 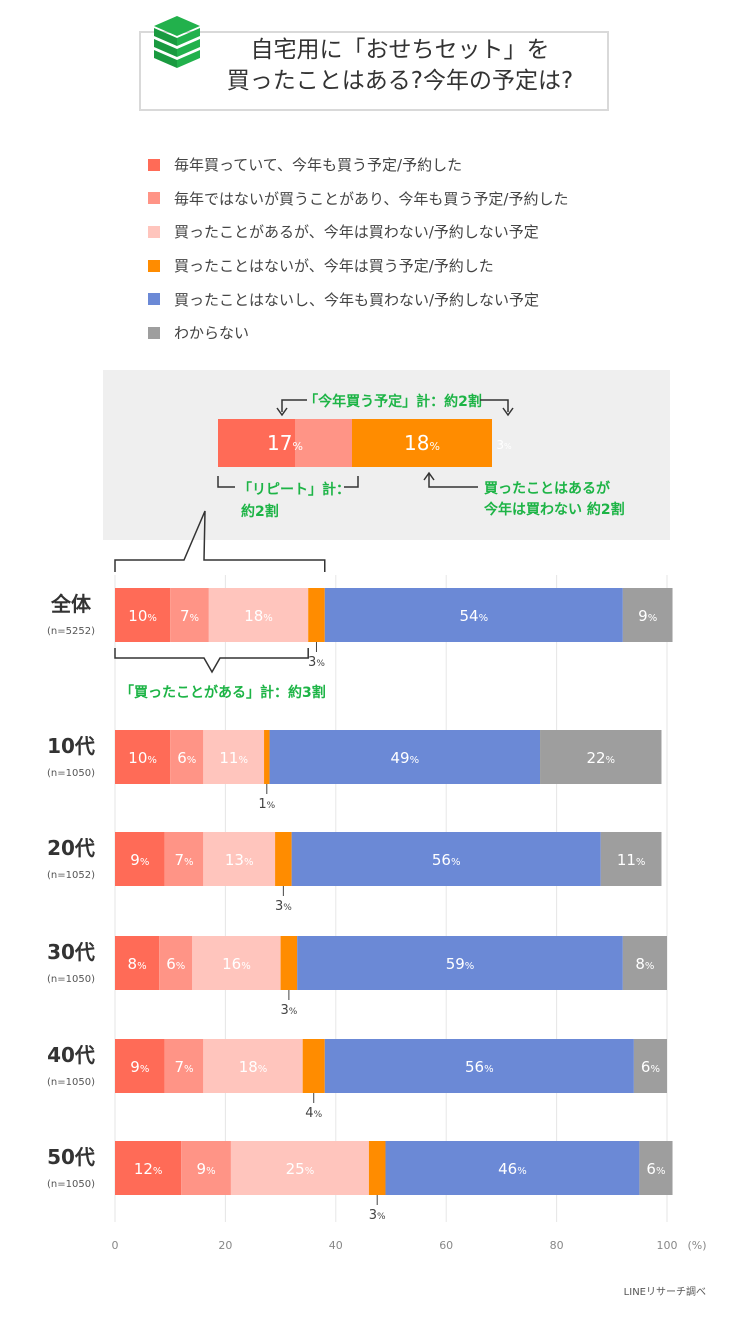 I want to click on data-label: 11%, so click(x=631, y=860).